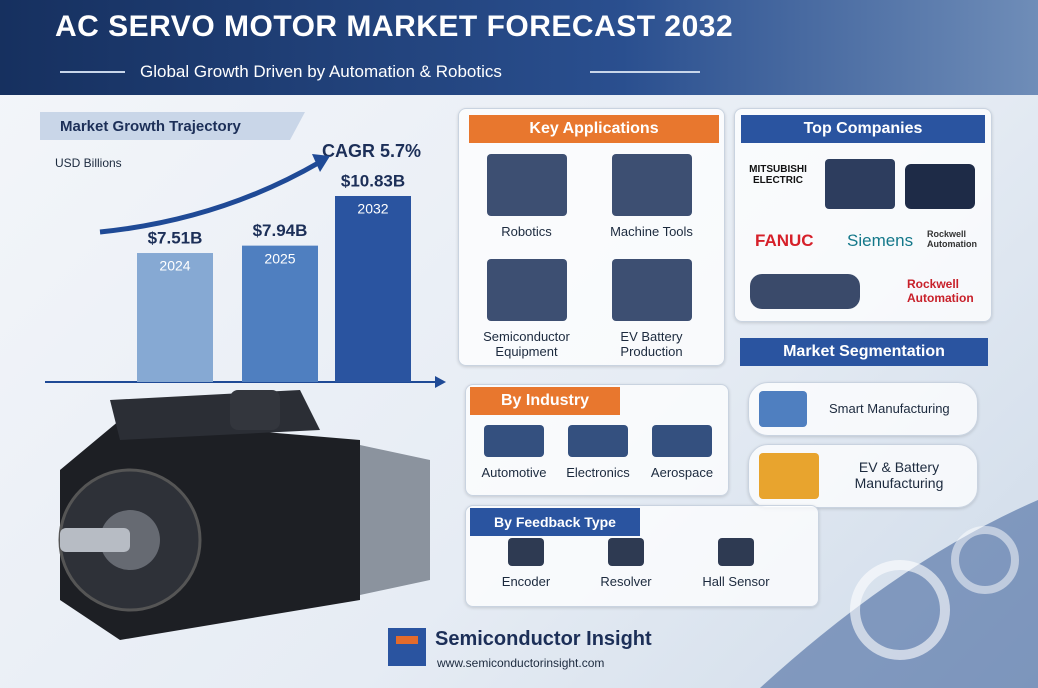 The height and width of the screenshot is (688, 1038). I want to click on section-title: By Industry, so click(545, 401).